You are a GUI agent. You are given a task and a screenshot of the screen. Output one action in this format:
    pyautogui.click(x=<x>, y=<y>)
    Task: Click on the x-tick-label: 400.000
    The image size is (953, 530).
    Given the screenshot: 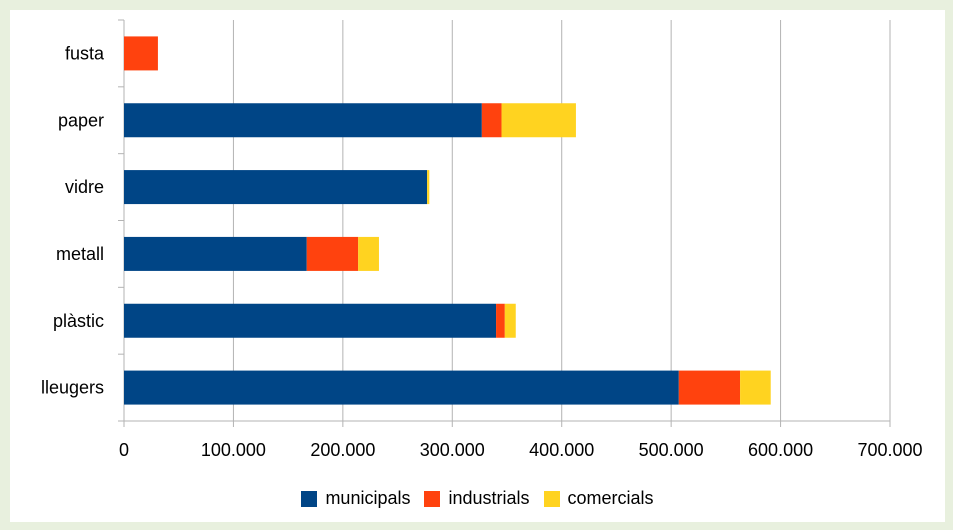 What is the action you would take?
    pyautogui.click(x=561, y=450)
    